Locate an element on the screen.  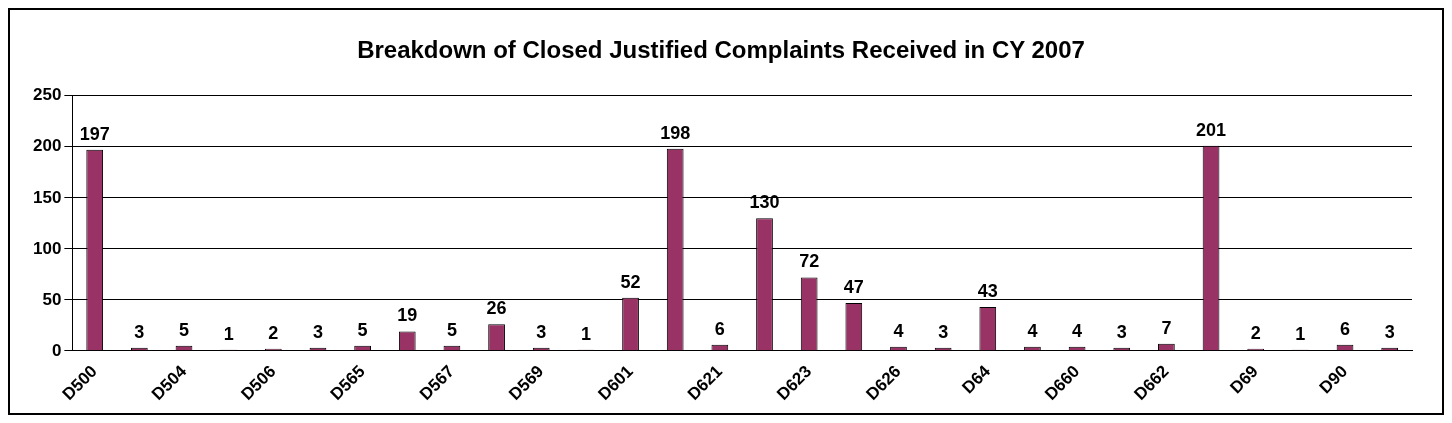
data-label: 201 is located at coordinates (1211, 129).